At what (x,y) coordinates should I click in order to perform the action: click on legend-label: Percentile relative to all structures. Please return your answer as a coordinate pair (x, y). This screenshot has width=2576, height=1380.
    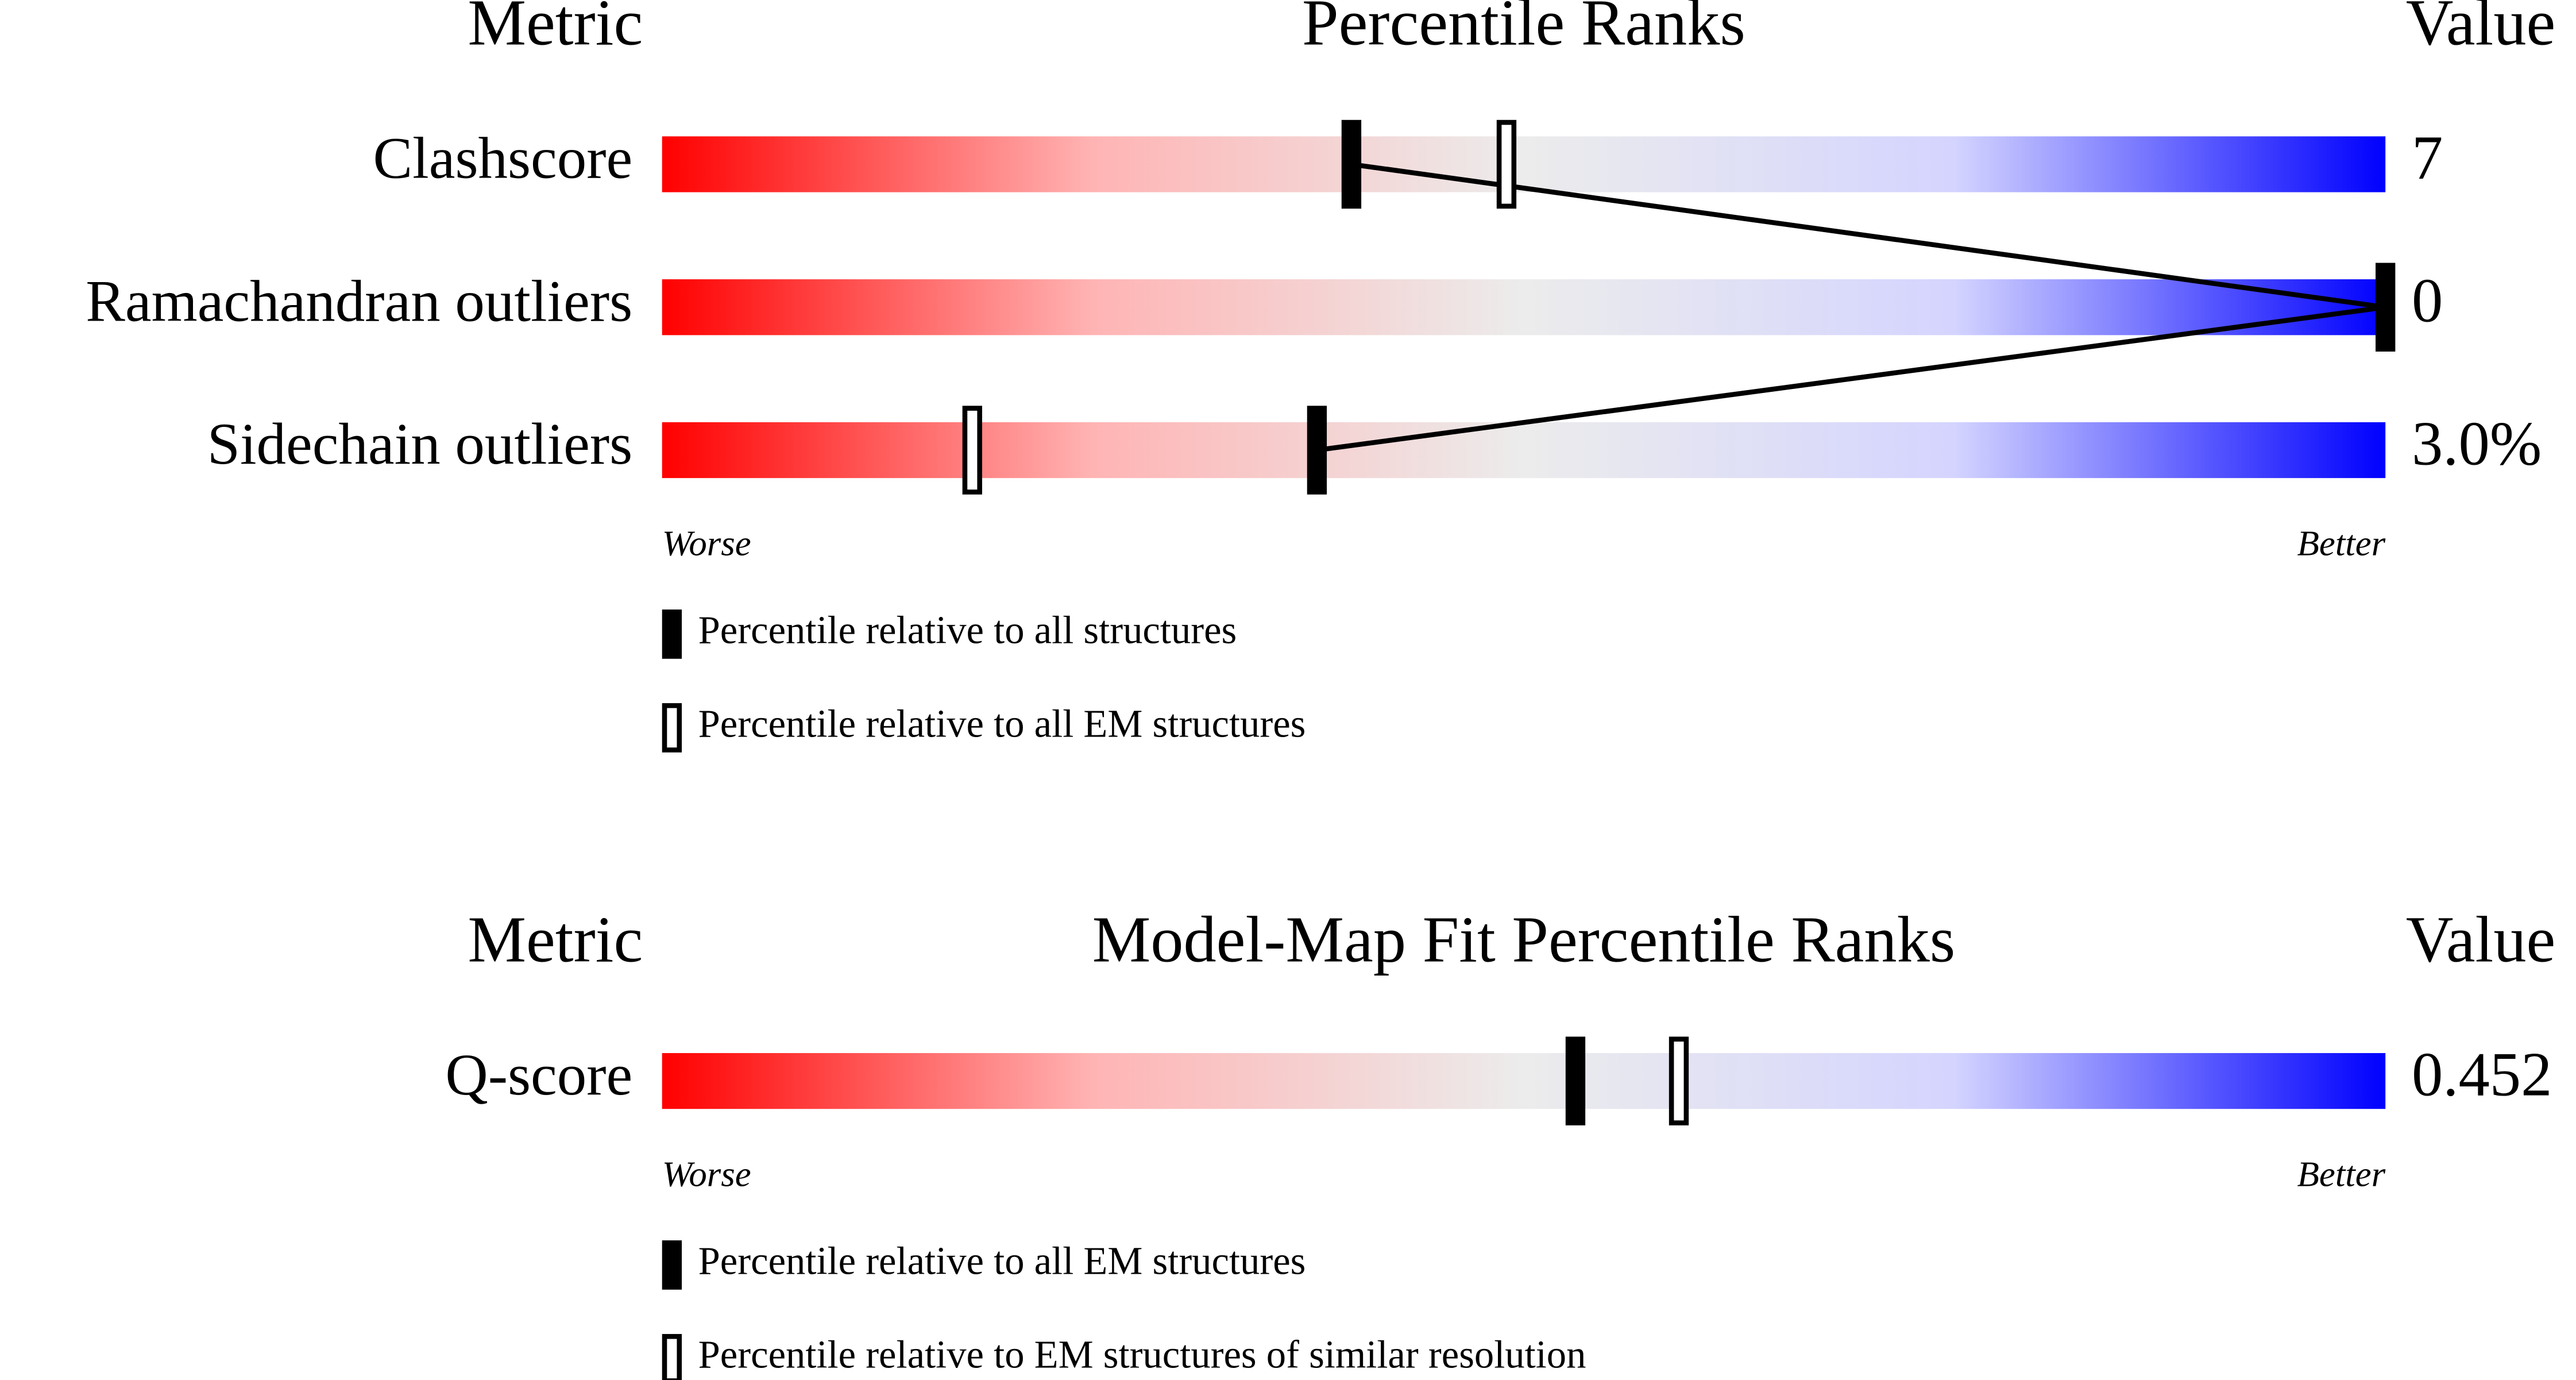
    Looking at the image, I should click on (967, 630).